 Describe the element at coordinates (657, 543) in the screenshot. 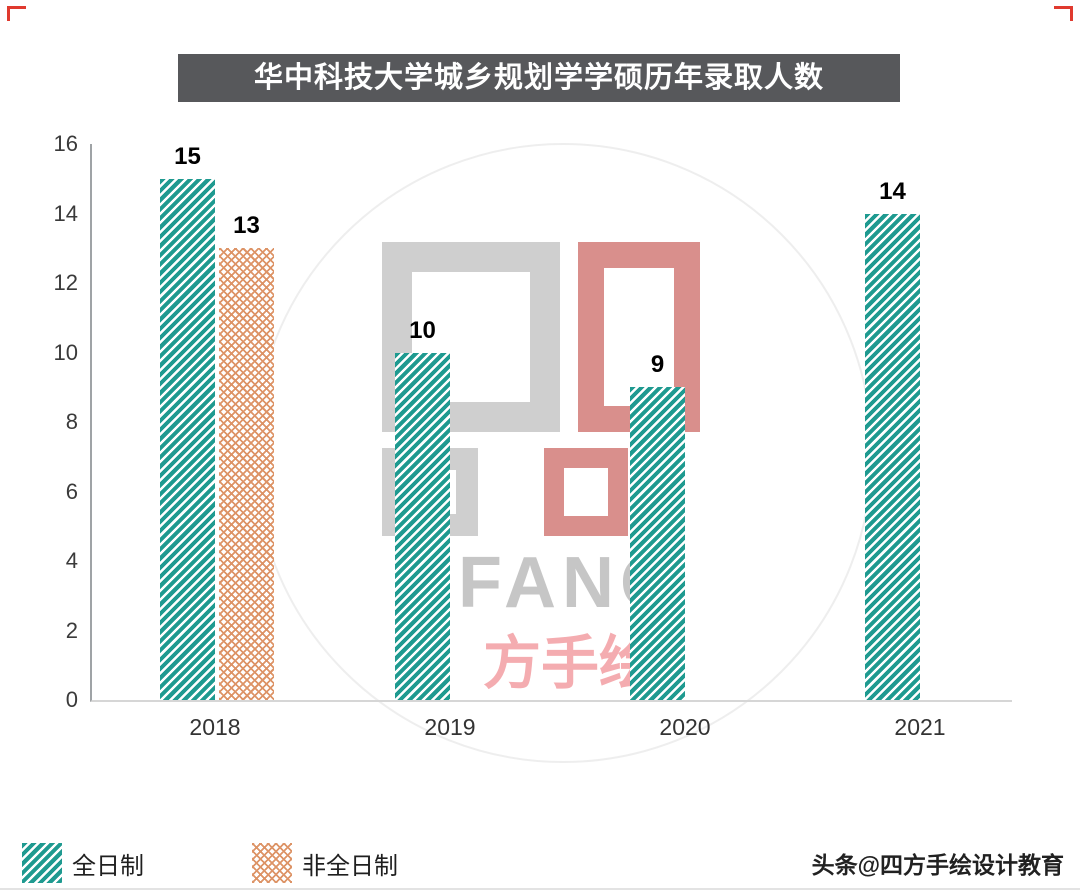

I see `bar-全日制-2020` at that location.